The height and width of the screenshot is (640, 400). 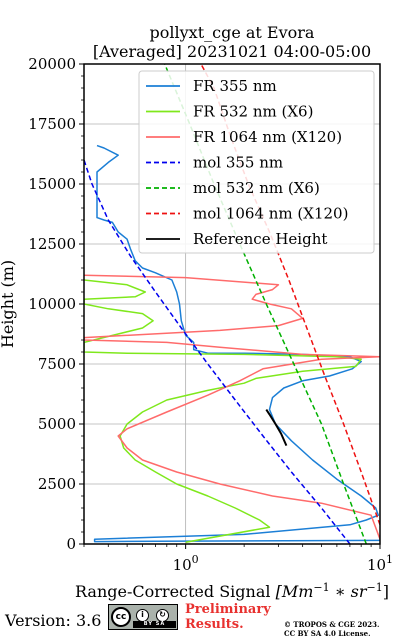 What do you see at coordinates (375, 587) in the screenshot?
I see `x-axis-label-exp2: −1` at bounding box center [375, 587].